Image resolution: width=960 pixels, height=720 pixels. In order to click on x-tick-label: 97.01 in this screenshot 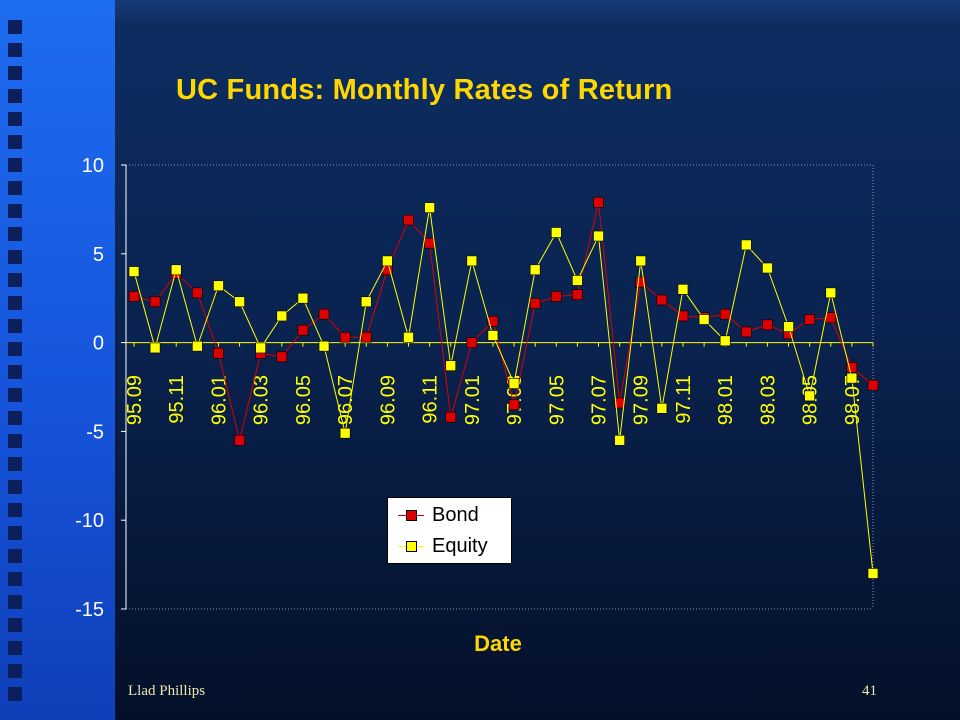, I will do `click(473, 400)`.